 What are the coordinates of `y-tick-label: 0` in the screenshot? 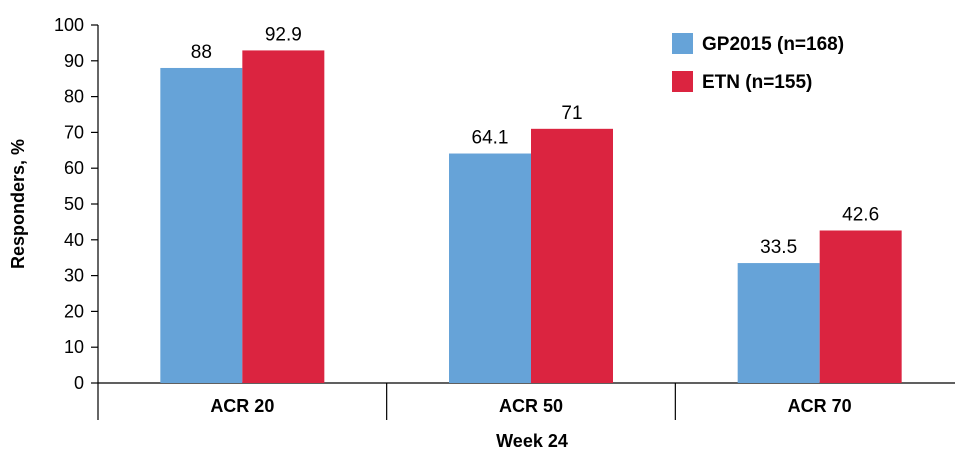 It's located at (79, 383).